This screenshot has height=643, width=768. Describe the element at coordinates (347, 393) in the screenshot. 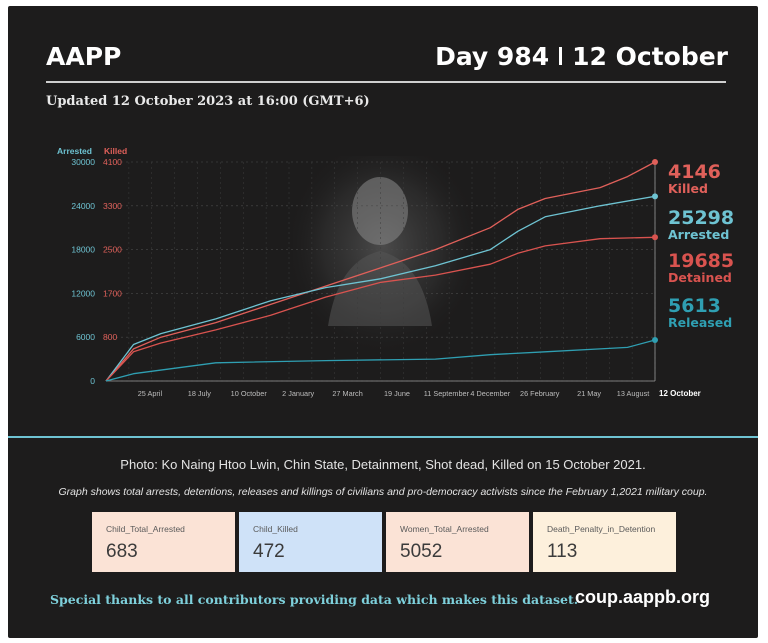

I see `x-tick-label: 27 March` at that location.